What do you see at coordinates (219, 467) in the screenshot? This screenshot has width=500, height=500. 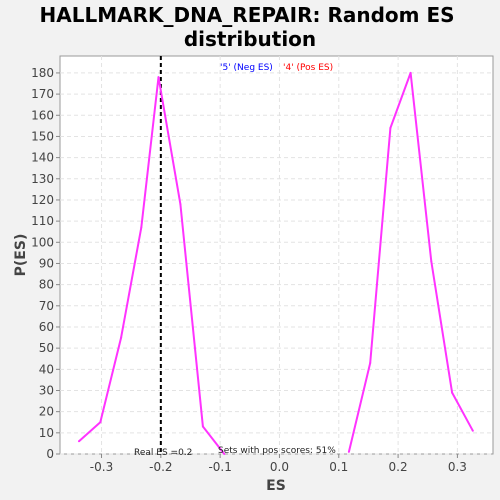 I see `x-tick-label: -0.1` at bounding box center [219, 467].